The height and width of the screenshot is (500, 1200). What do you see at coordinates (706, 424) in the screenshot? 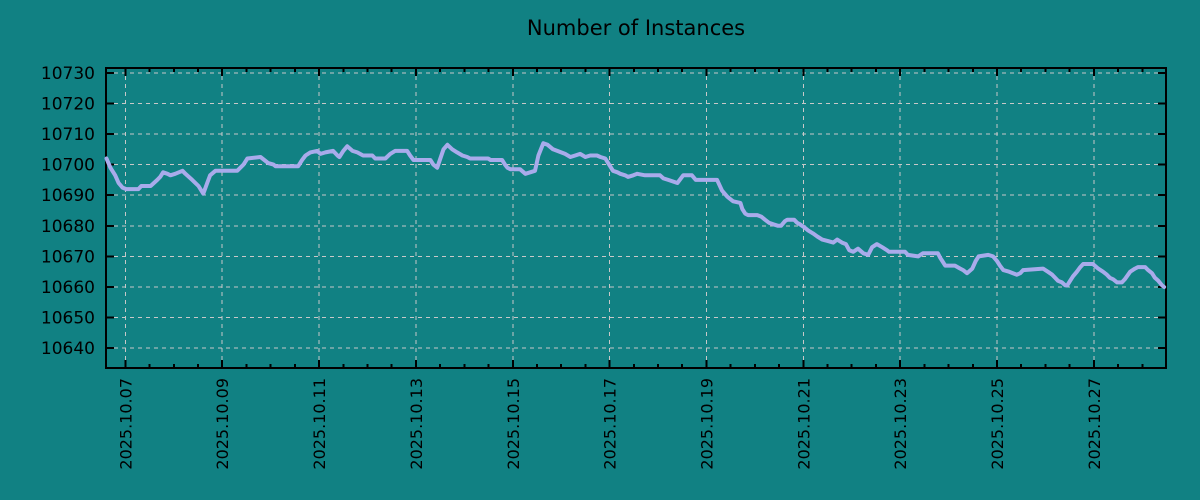
I see `x-tick-label: 2025.10.19` at bounding box center [706, 424].